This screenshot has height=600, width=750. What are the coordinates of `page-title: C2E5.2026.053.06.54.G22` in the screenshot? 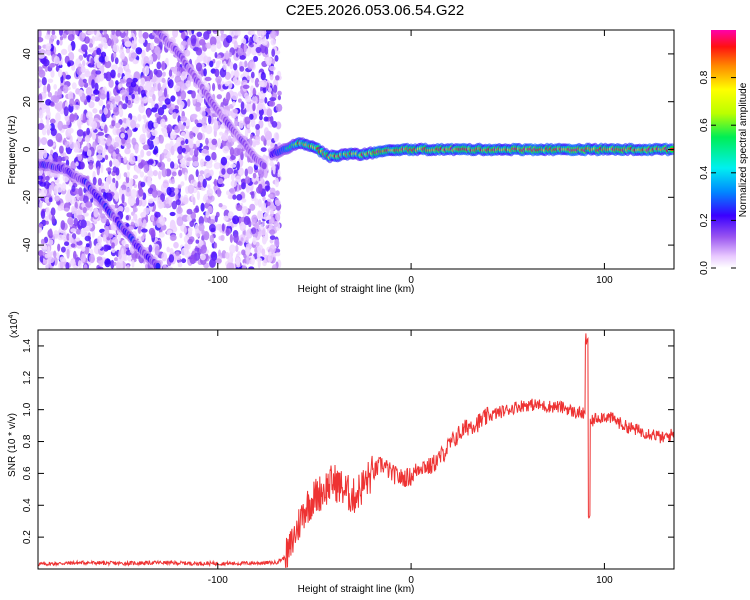 It's located at (375, 10).